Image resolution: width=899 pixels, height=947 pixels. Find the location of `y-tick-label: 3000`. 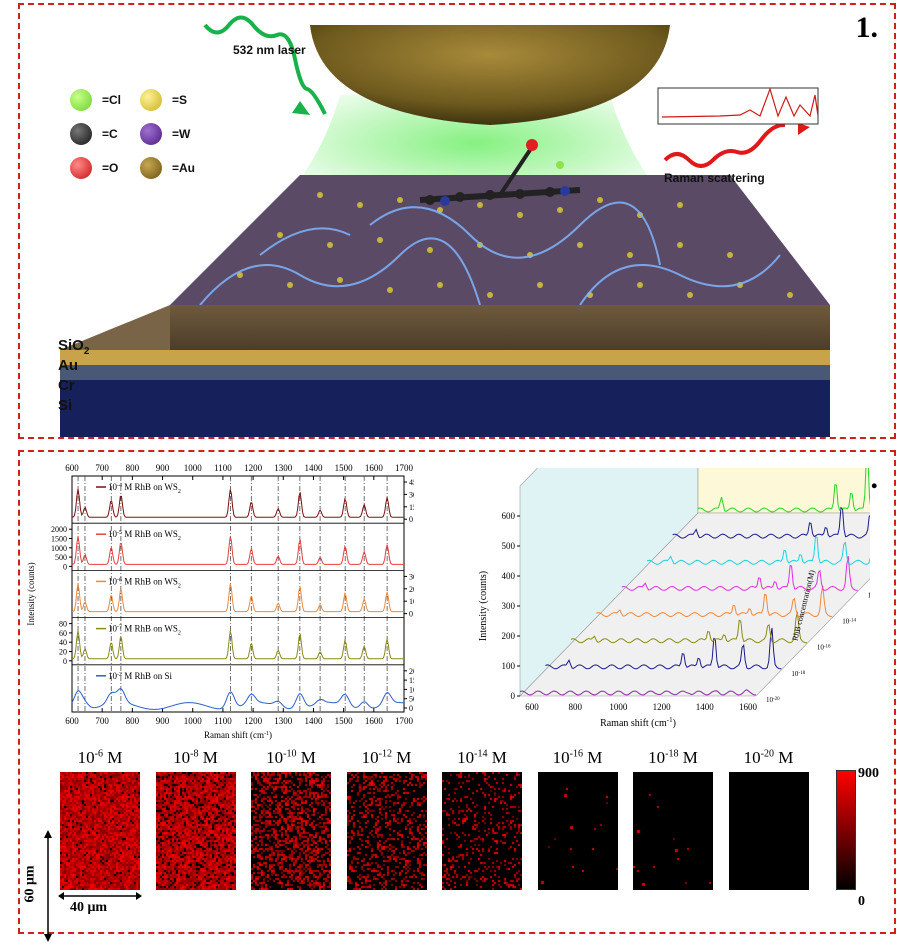

y-tick-label: 3000 is located at coordinates (411, 494).